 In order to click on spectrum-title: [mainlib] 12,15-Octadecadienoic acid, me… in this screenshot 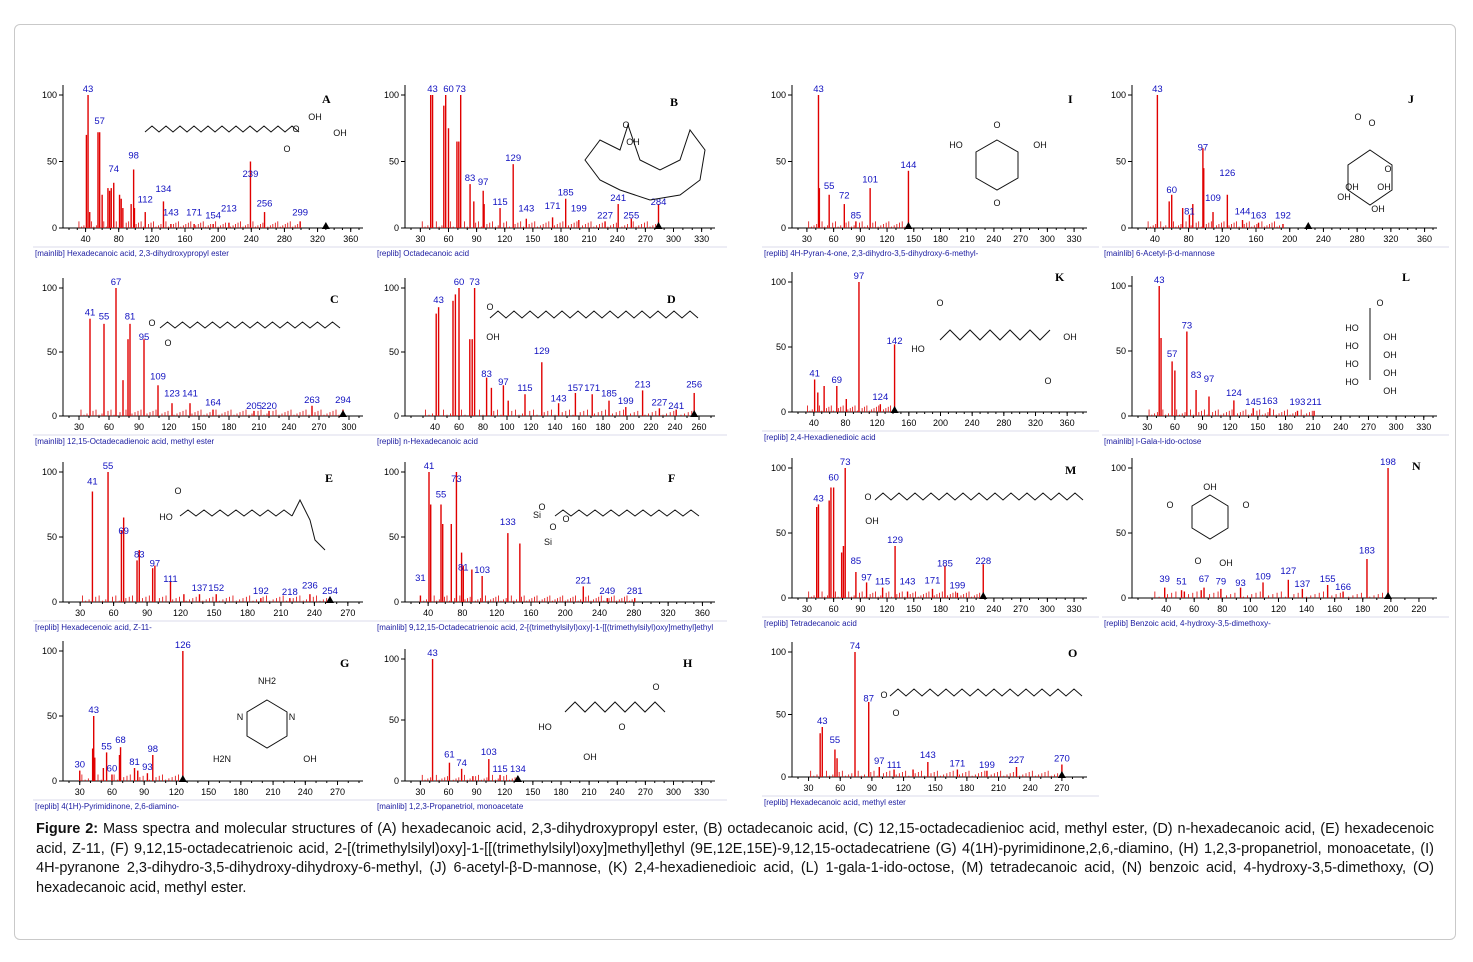, I will do `click(125, 441)`.